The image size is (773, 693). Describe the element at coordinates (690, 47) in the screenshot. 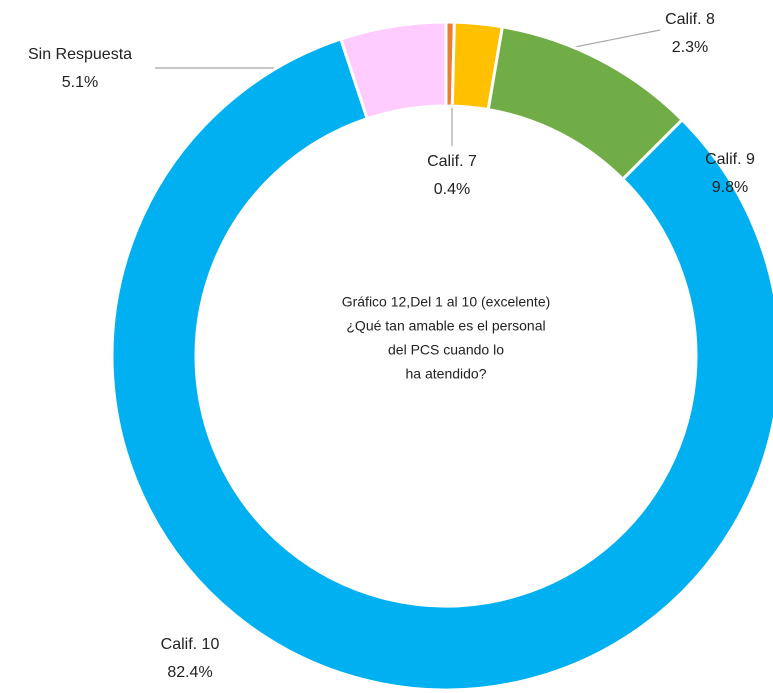

I see `segment-value-label: 2.3%` at that location.